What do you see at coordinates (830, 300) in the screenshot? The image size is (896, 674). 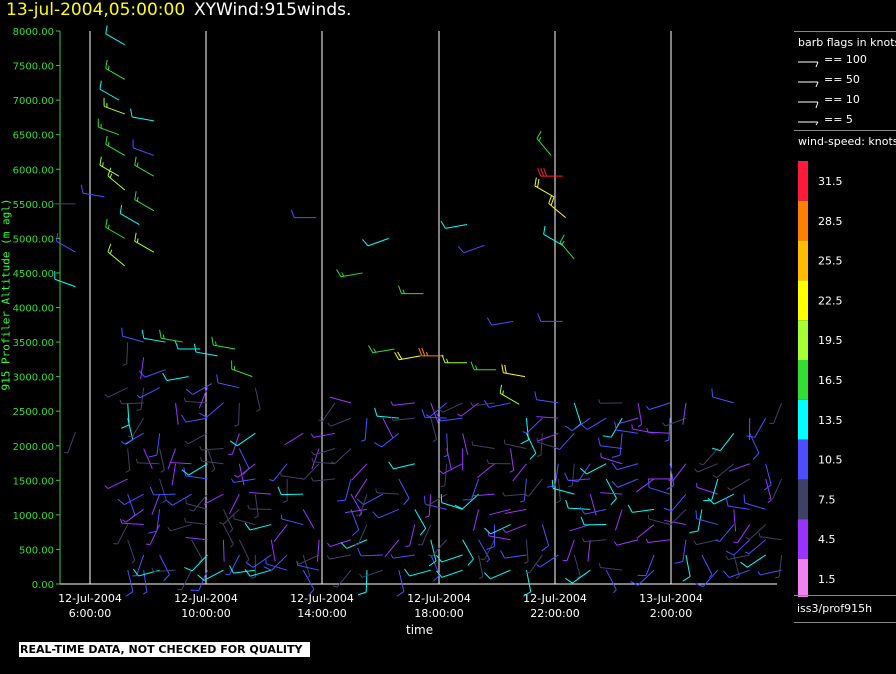 I see `colorbar-label: 22.5` at bounding box center [830, 300].